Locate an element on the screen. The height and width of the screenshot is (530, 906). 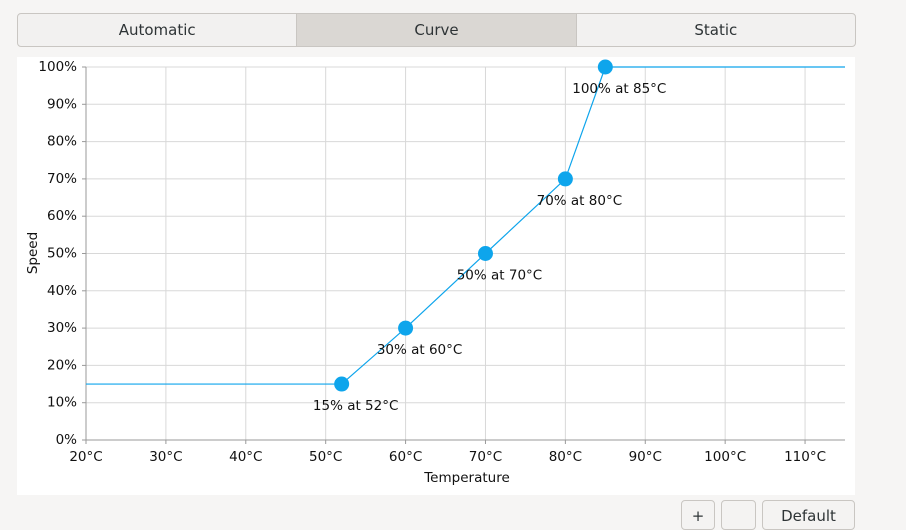
y-tick-label: 90% is located at coordinates (62, 104).